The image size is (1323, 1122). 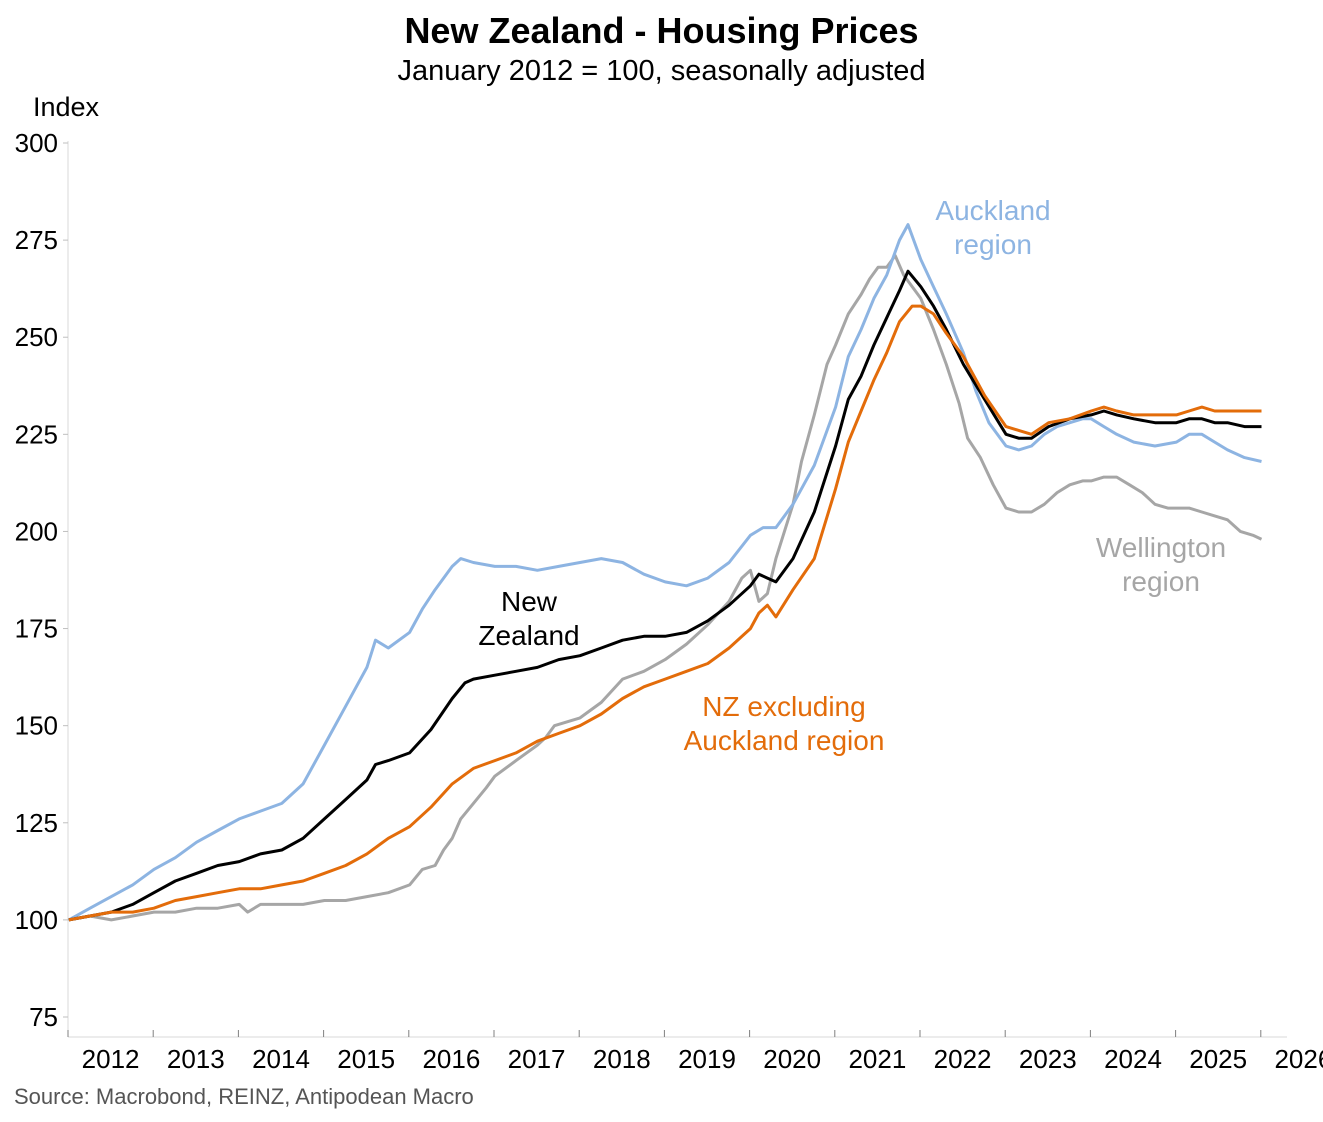 What do you see at coordinates (36, 920) in the screenshot?
I see `y-tick-label: 100` at bounding box center [36, 920].